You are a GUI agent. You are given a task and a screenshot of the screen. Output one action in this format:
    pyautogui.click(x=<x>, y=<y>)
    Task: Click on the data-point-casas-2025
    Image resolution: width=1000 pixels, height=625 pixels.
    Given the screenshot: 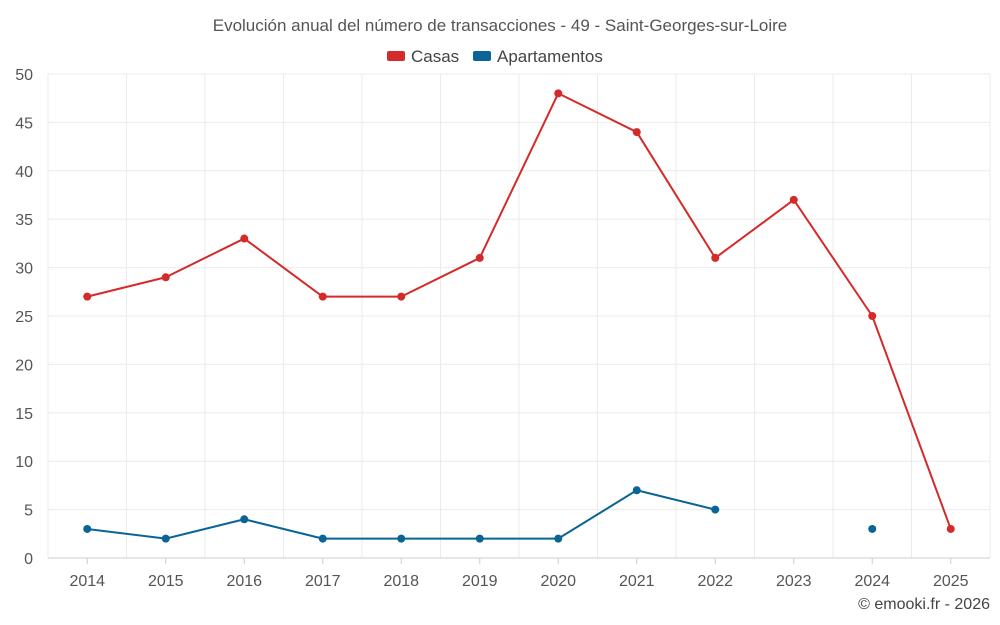 What is the action you would take?
    pyautogui.click(x=950, y=528)
    